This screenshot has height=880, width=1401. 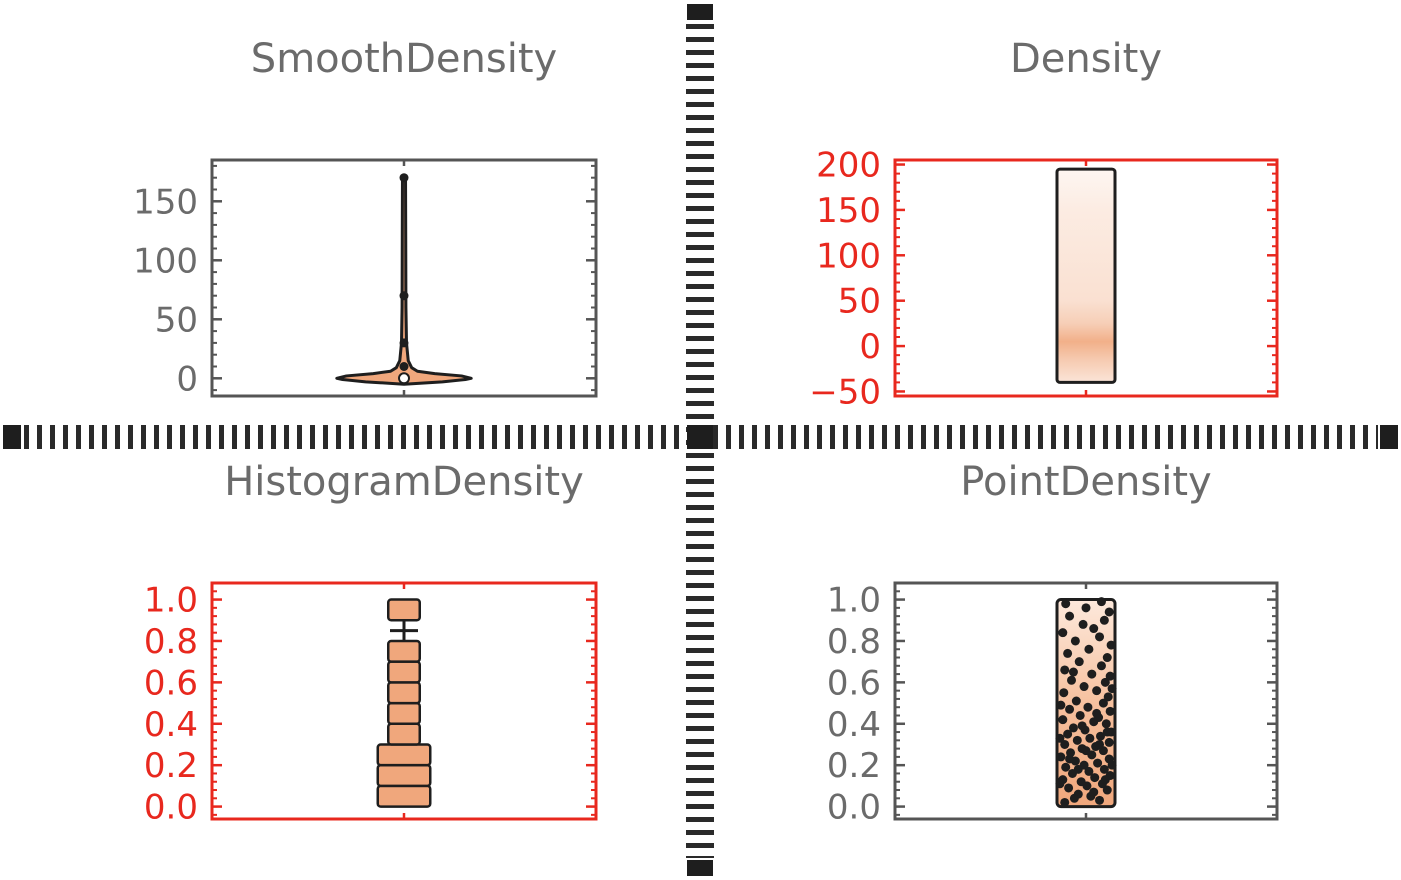 I want to click on divider-end-top, so click(x=700, y=12).